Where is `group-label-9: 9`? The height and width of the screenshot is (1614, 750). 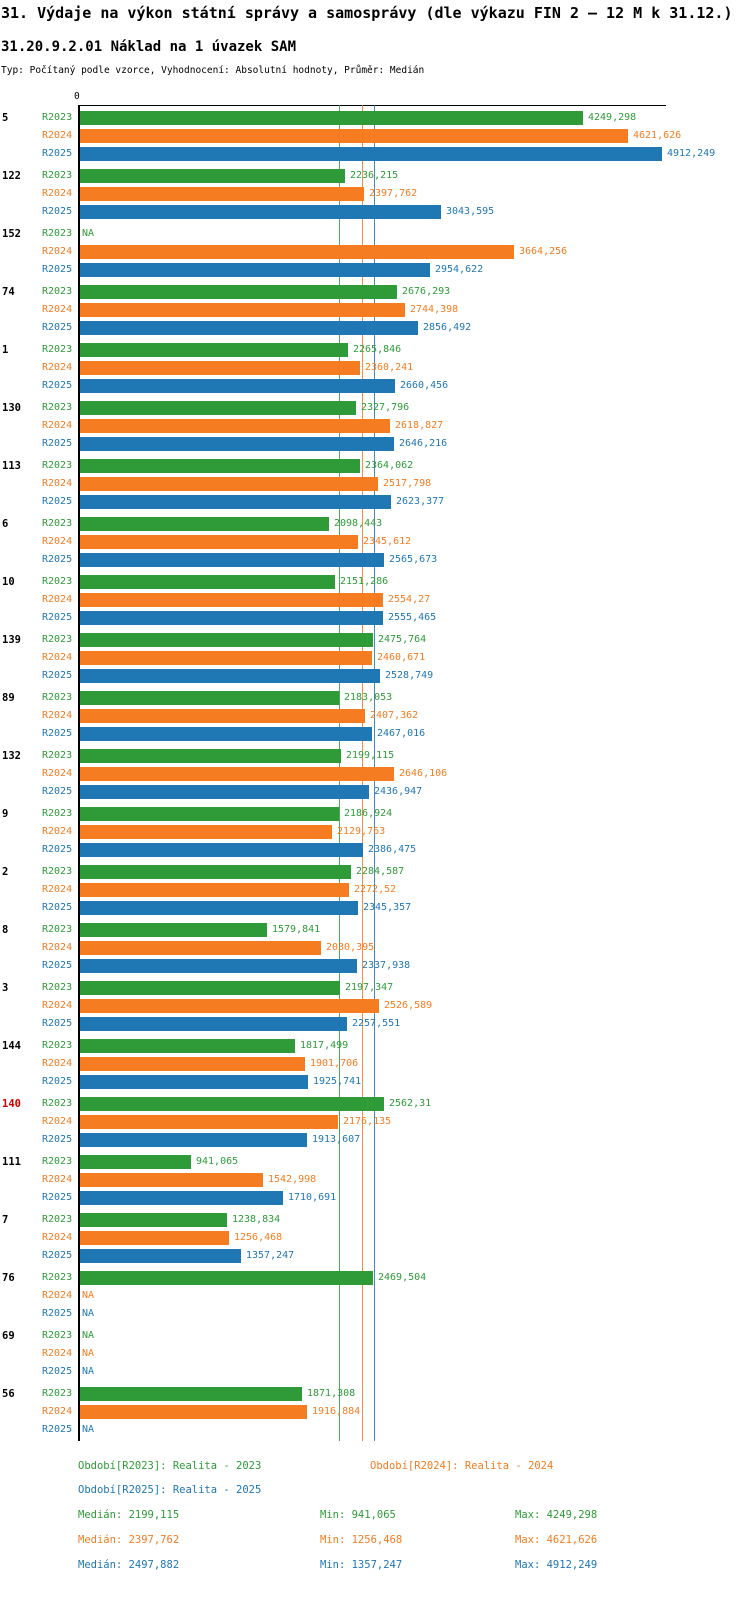 group-label-9: 9 is located at coordinates (5, 814).